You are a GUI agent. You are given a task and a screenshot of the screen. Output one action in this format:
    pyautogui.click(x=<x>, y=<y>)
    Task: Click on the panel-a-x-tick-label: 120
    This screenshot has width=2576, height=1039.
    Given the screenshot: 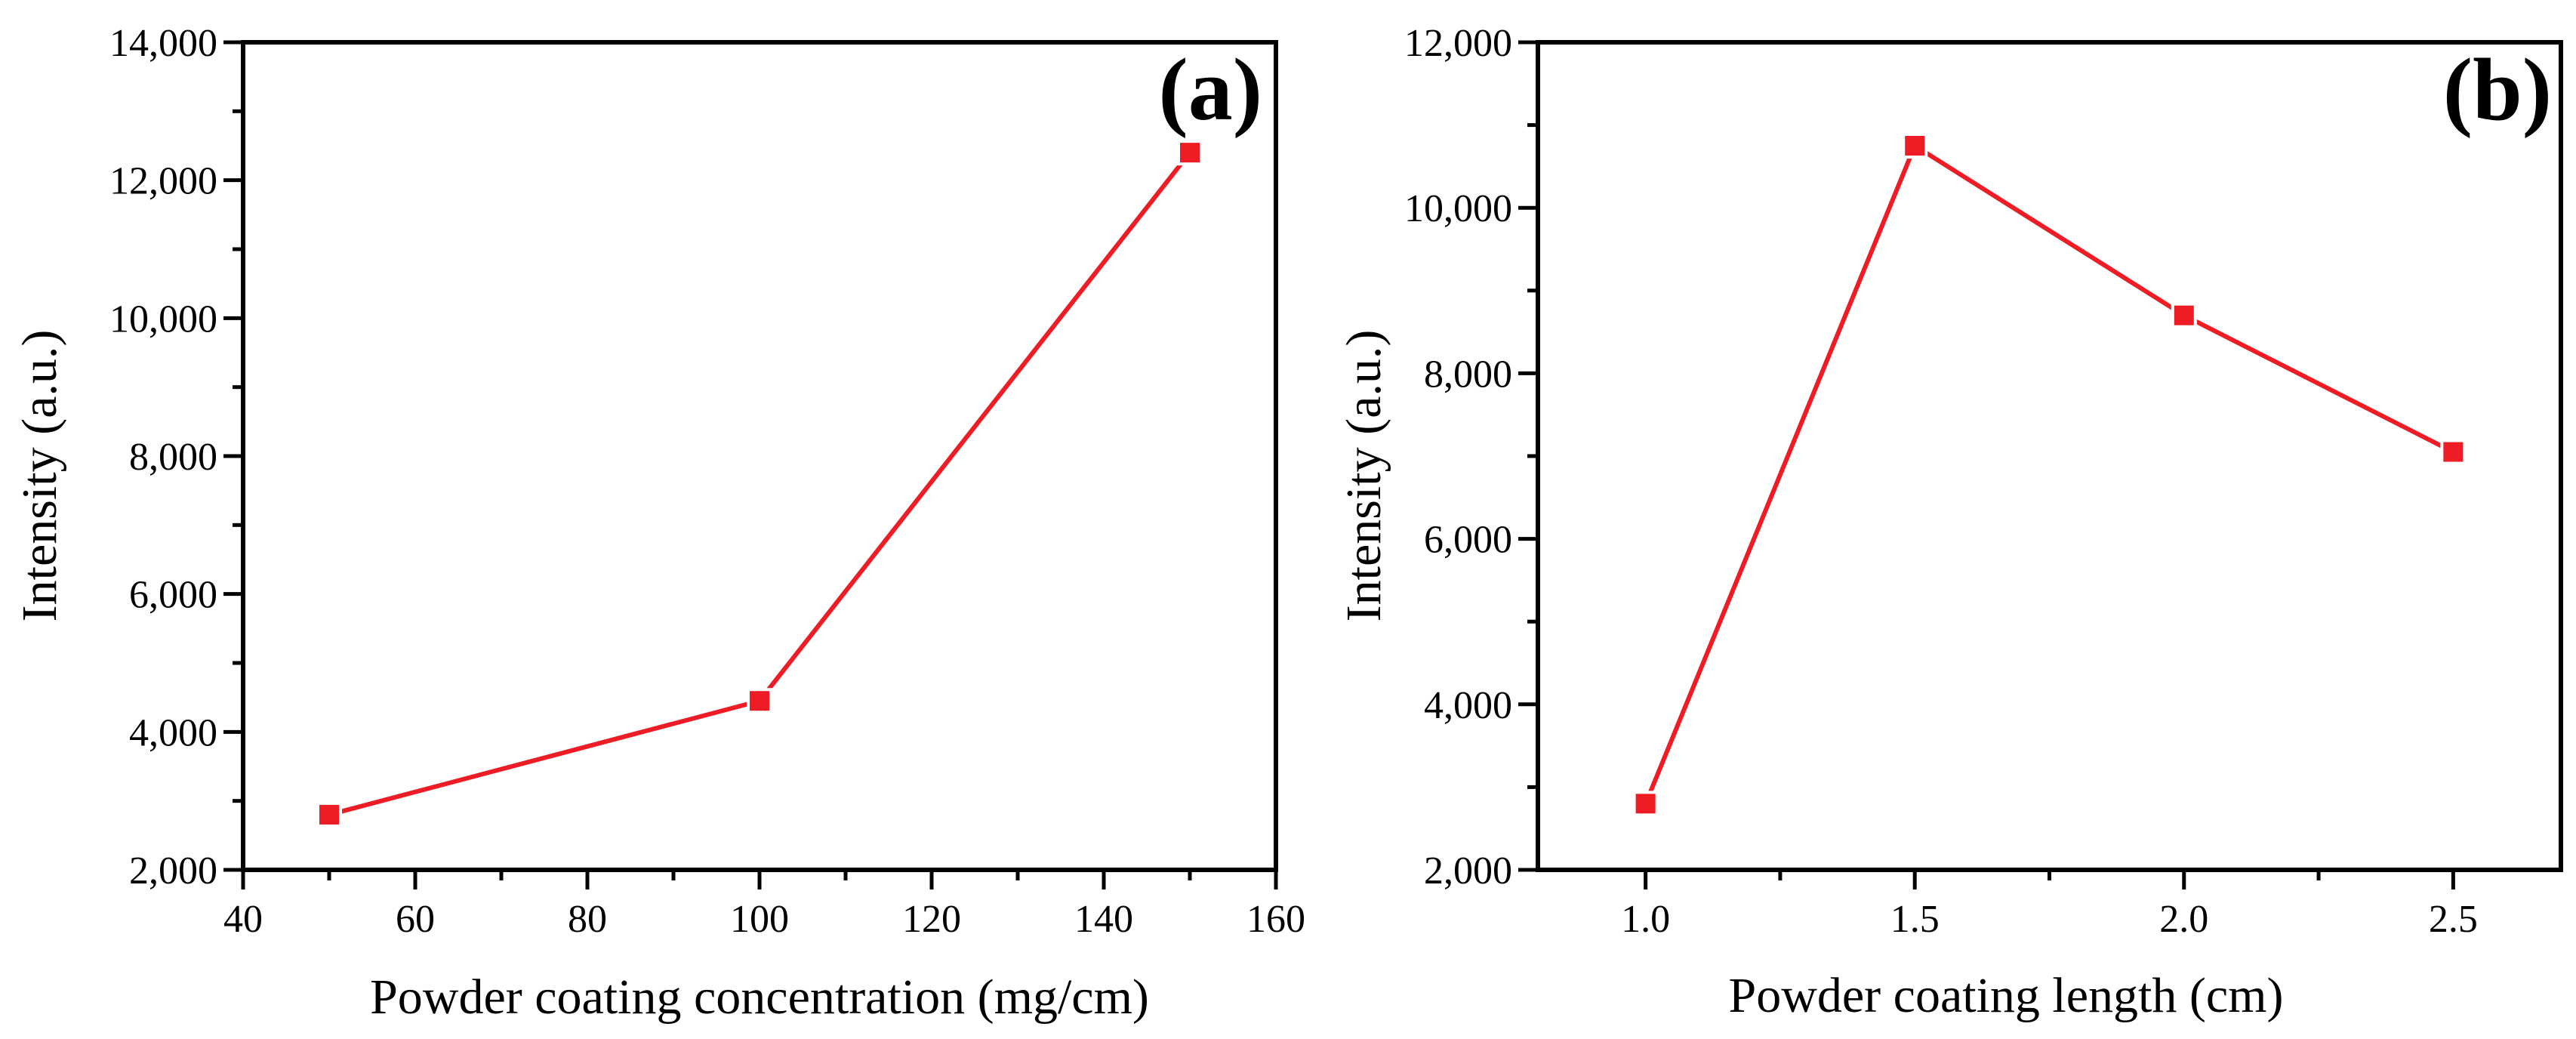 What is the action you would take?
    pyautogui.click(x=931, y=919)
    